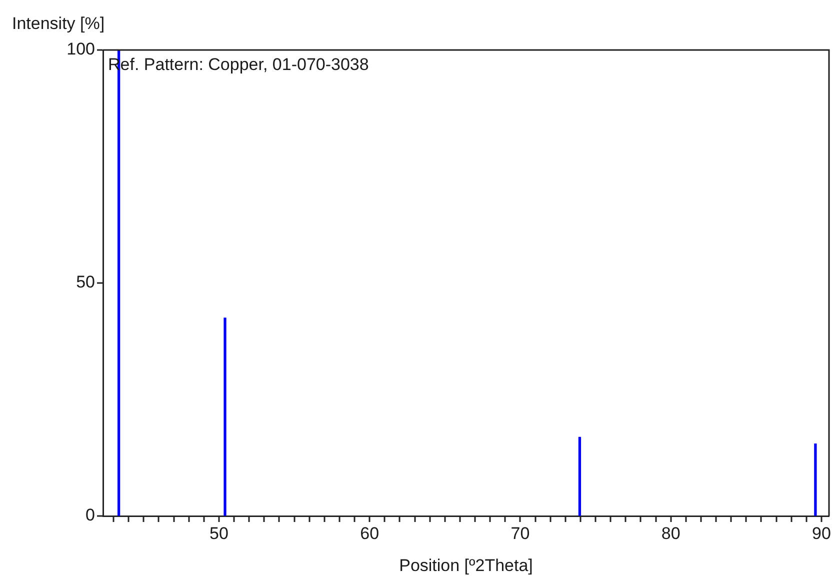 This screenshot has height=583, width=836. Describe the element at coordinates (821, 533) in the screenshot. I see `x-tick-label: 90` at that location.